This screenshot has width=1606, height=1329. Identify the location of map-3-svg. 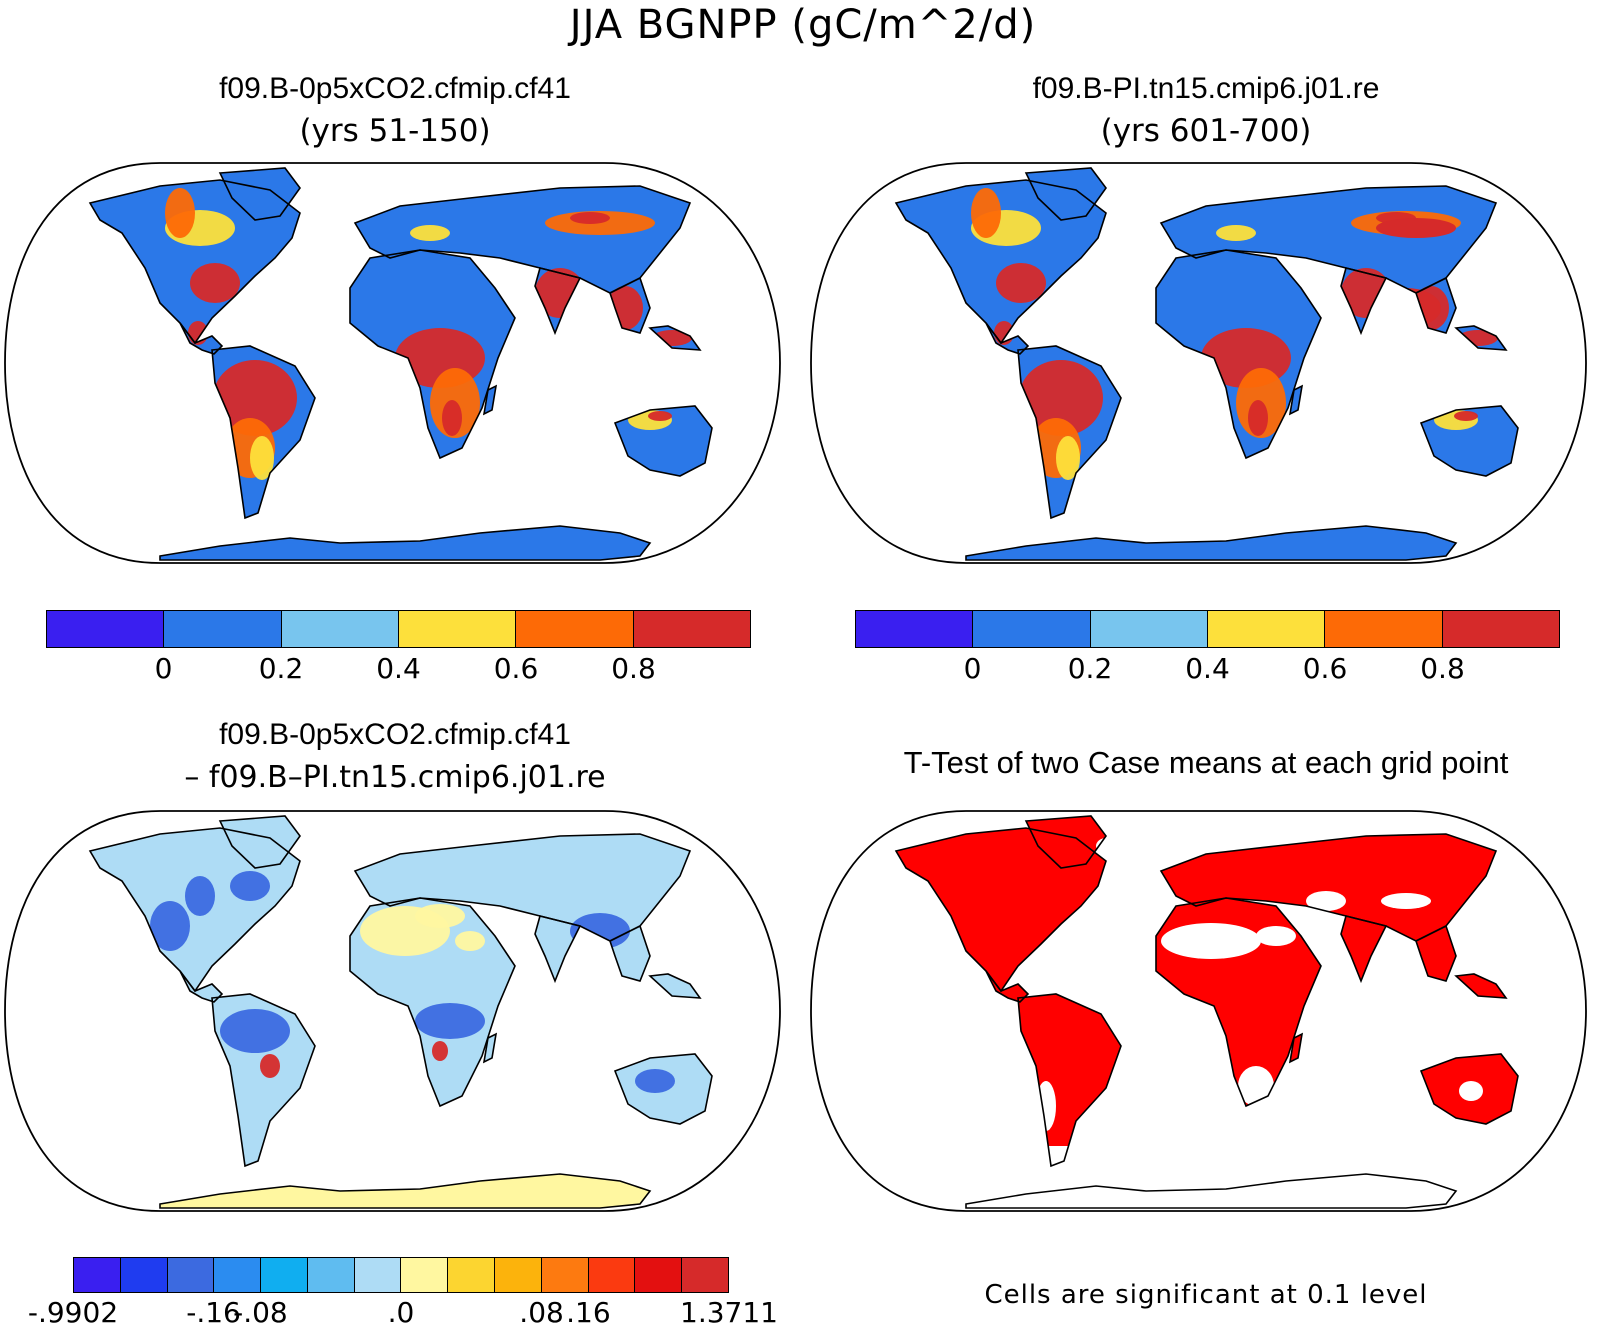
(392, 1011).